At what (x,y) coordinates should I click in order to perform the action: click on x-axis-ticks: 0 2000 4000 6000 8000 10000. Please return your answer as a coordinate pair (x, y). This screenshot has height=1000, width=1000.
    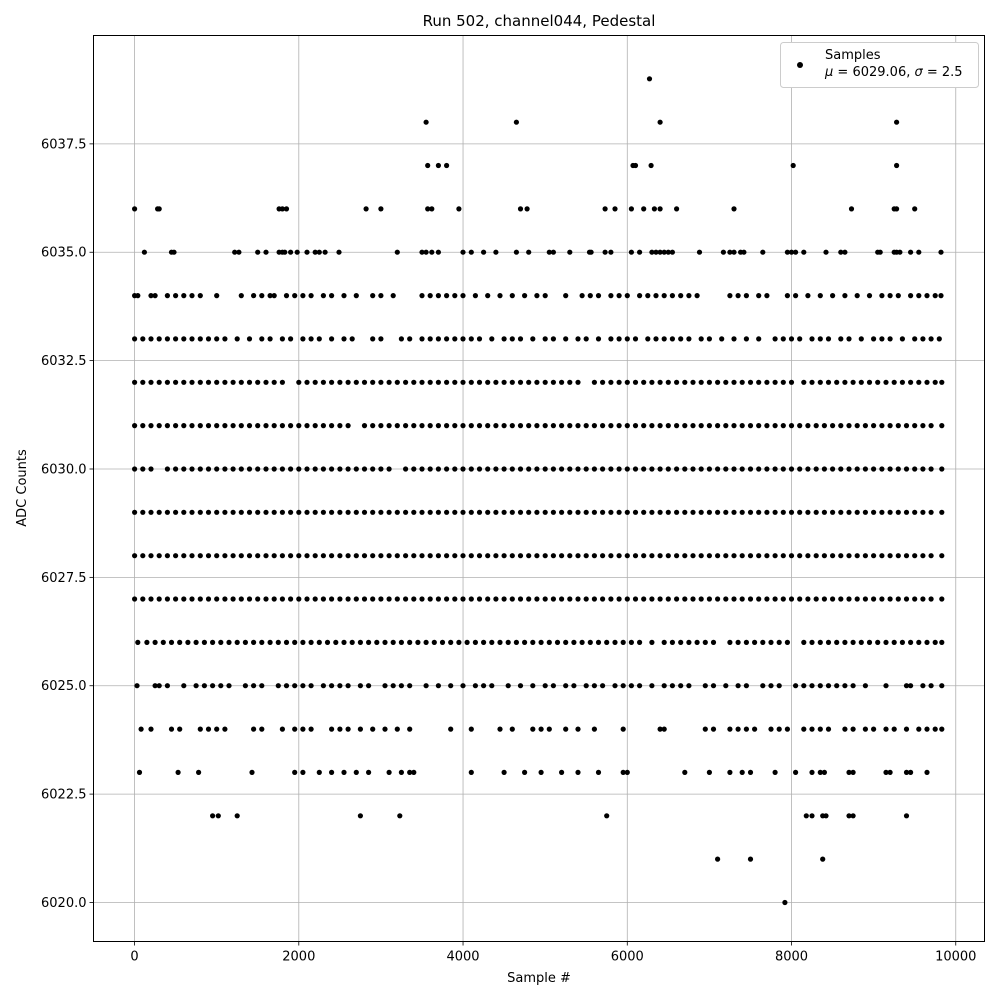
    Looking at the image, I should click on (553, 953).